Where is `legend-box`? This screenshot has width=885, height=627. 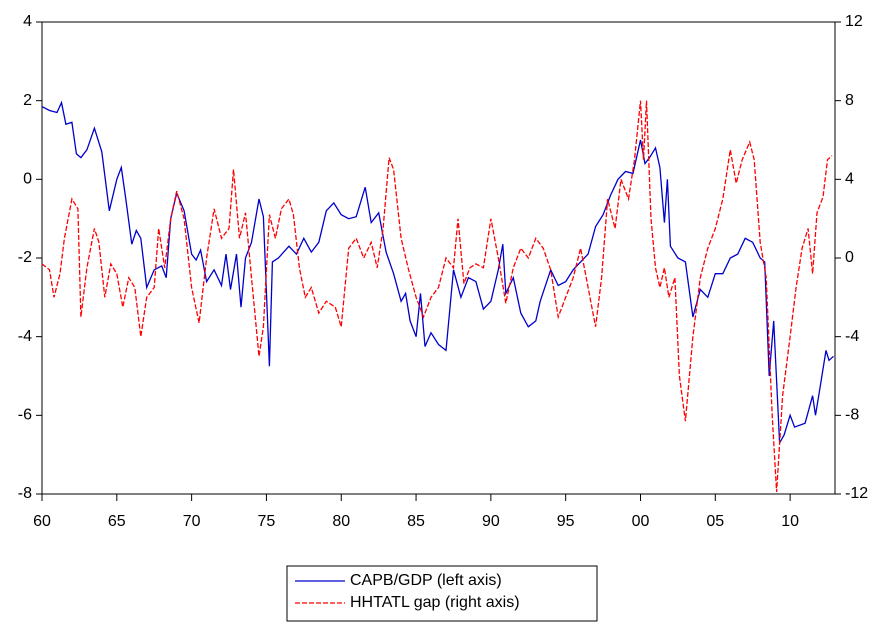 legend-box is located at coordinates (442, 593).